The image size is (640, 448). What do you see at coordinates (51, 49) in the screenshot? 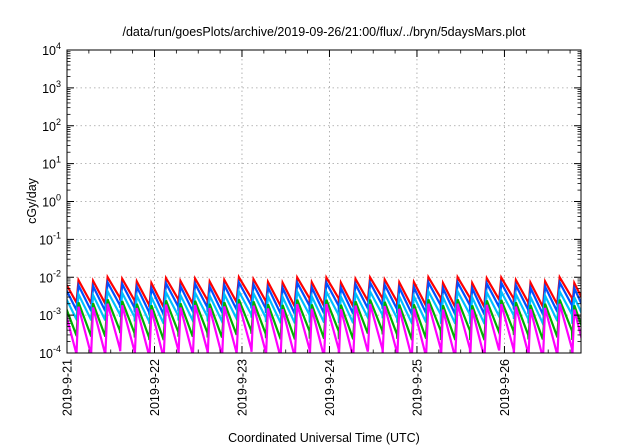
I see `y-tick-label: 10⁴` at bounding box center [51, 49].